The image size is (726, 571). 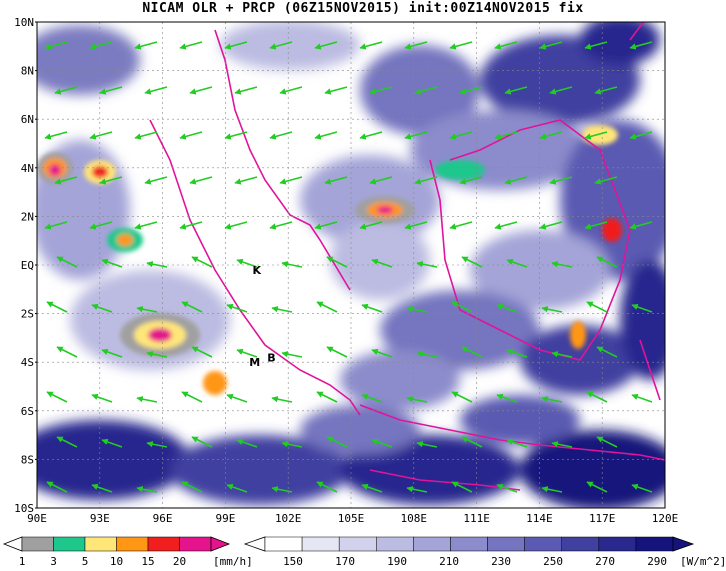 What do you see at coordinates (414, 518) in the screenshot?
I see `lon-tick-label: 108E` at bounding box center [414, 518].